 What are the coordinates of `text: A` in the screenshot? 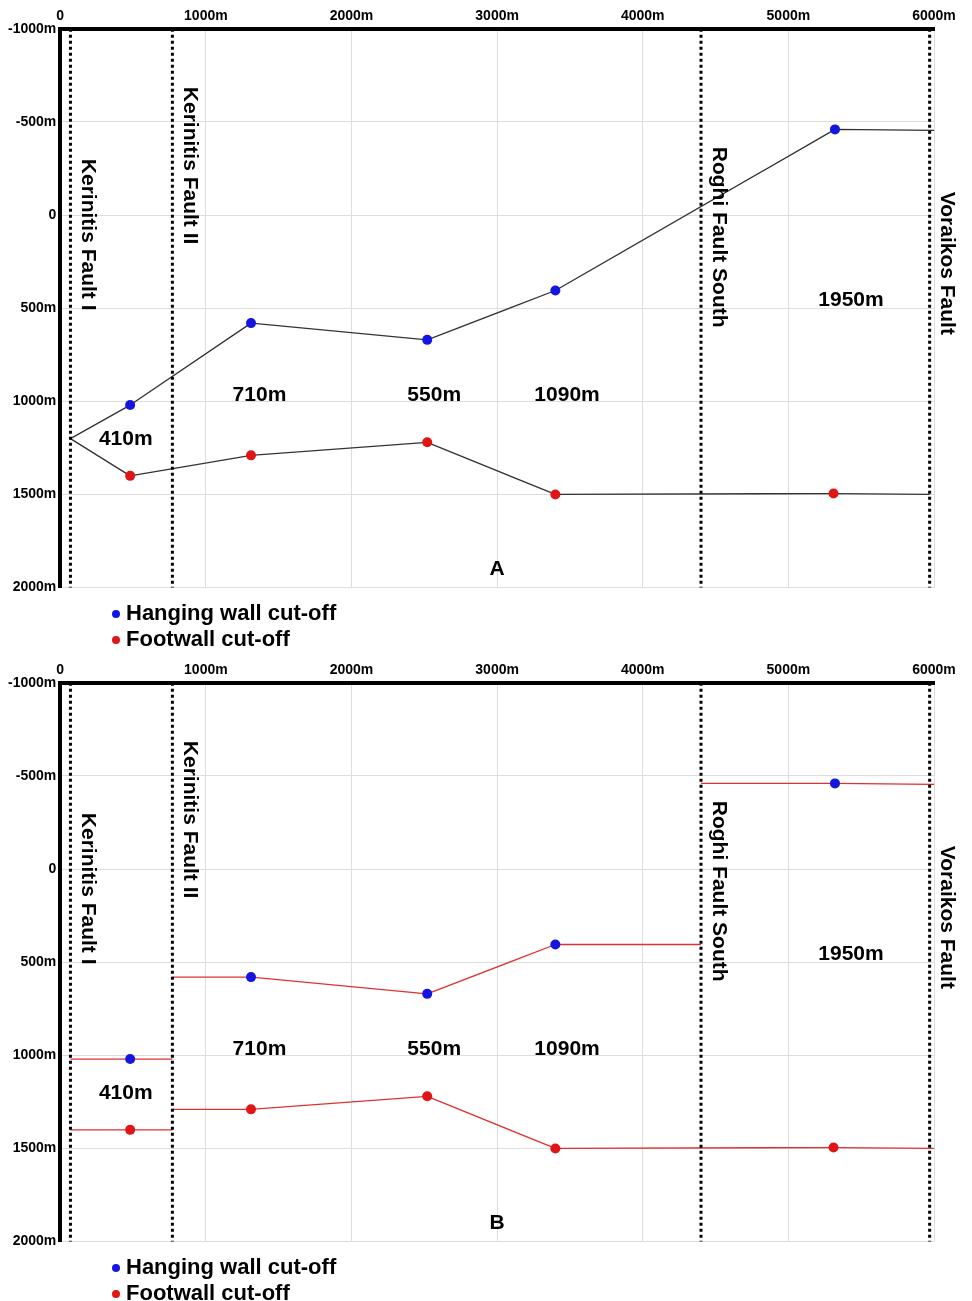 It's located at (497, 568).